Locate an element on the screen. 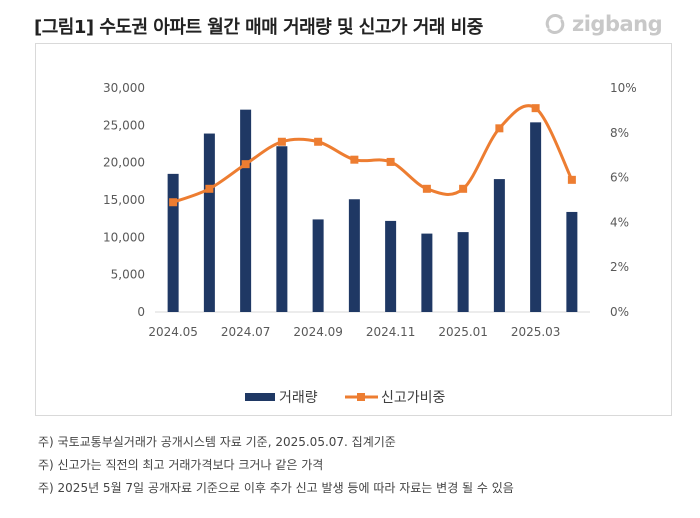  x-tick-label: 2025.03 is located at coordinates (536, 332).